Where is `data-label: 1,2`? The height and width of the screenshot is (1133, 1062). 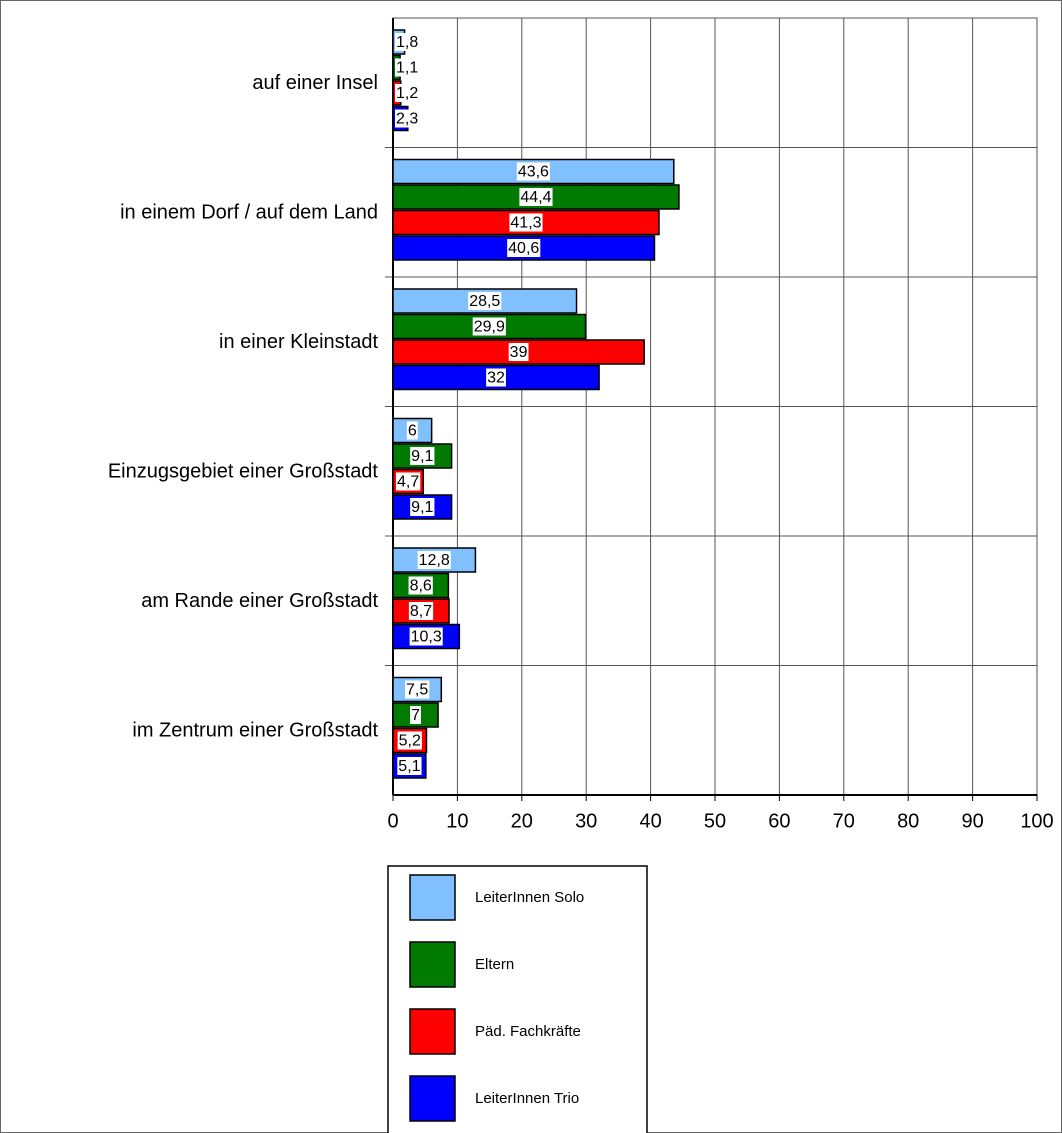 data-label: 1,2 is located at coordinates (407, 93).